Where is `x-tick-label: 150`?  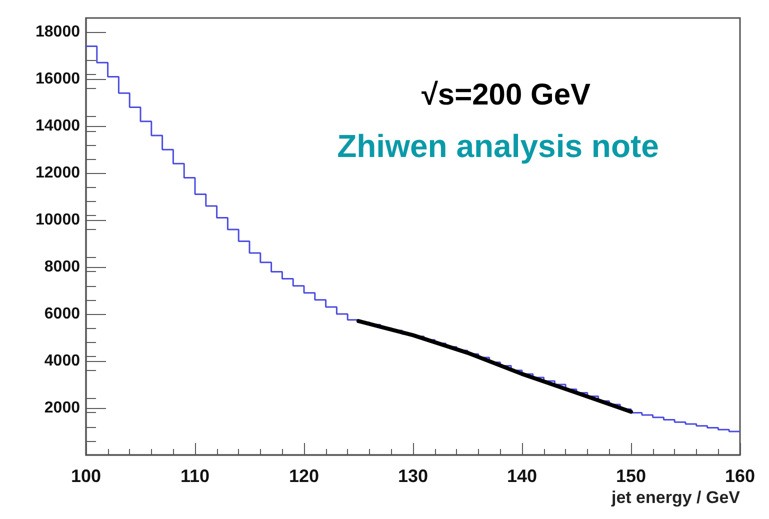
x-tick-label: 150 is located at coordinates (631, 476).